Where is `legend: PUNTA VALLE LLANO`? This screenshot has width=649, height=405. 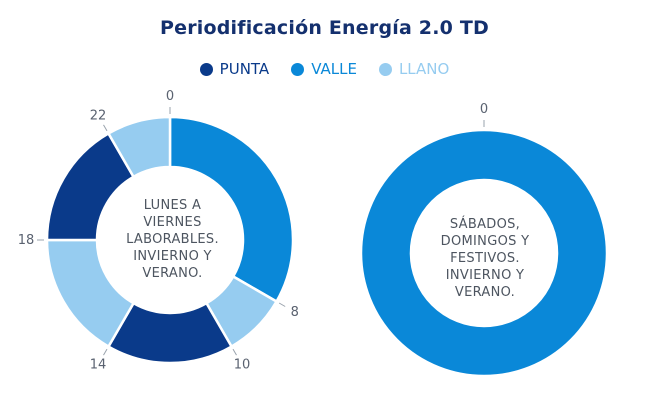
legend: PUNTA VALLE LLANO is located at coordinates (324, 69).